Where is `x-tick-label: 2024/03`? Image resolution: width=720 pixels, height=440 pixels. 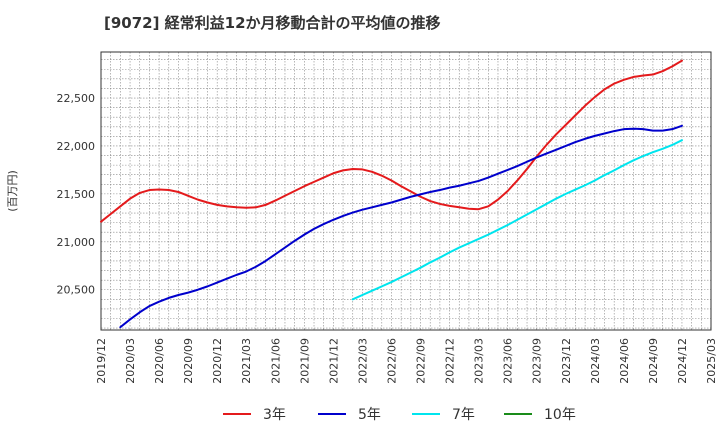 x-tick-label: 2024/03 is located at coordinates (595, 361).